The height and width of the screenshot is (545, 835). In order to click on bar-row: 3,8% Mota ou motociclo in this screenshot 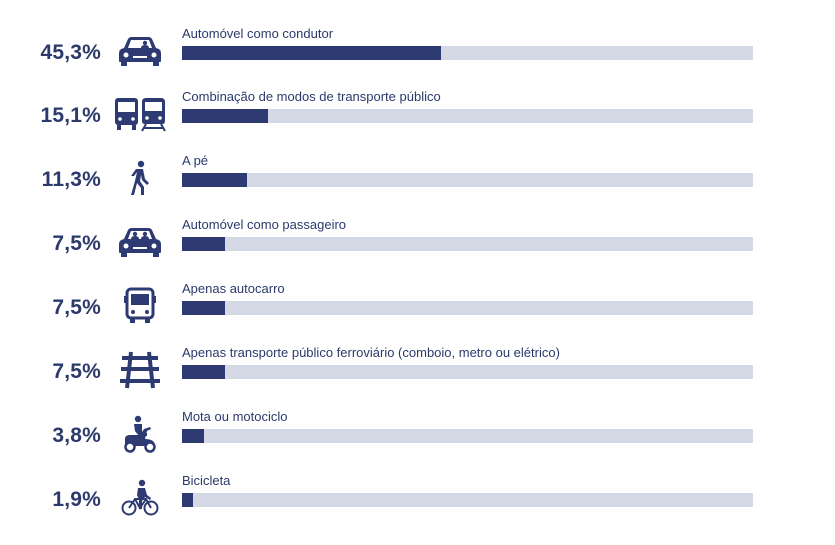, I will do `click(417, 445)`.